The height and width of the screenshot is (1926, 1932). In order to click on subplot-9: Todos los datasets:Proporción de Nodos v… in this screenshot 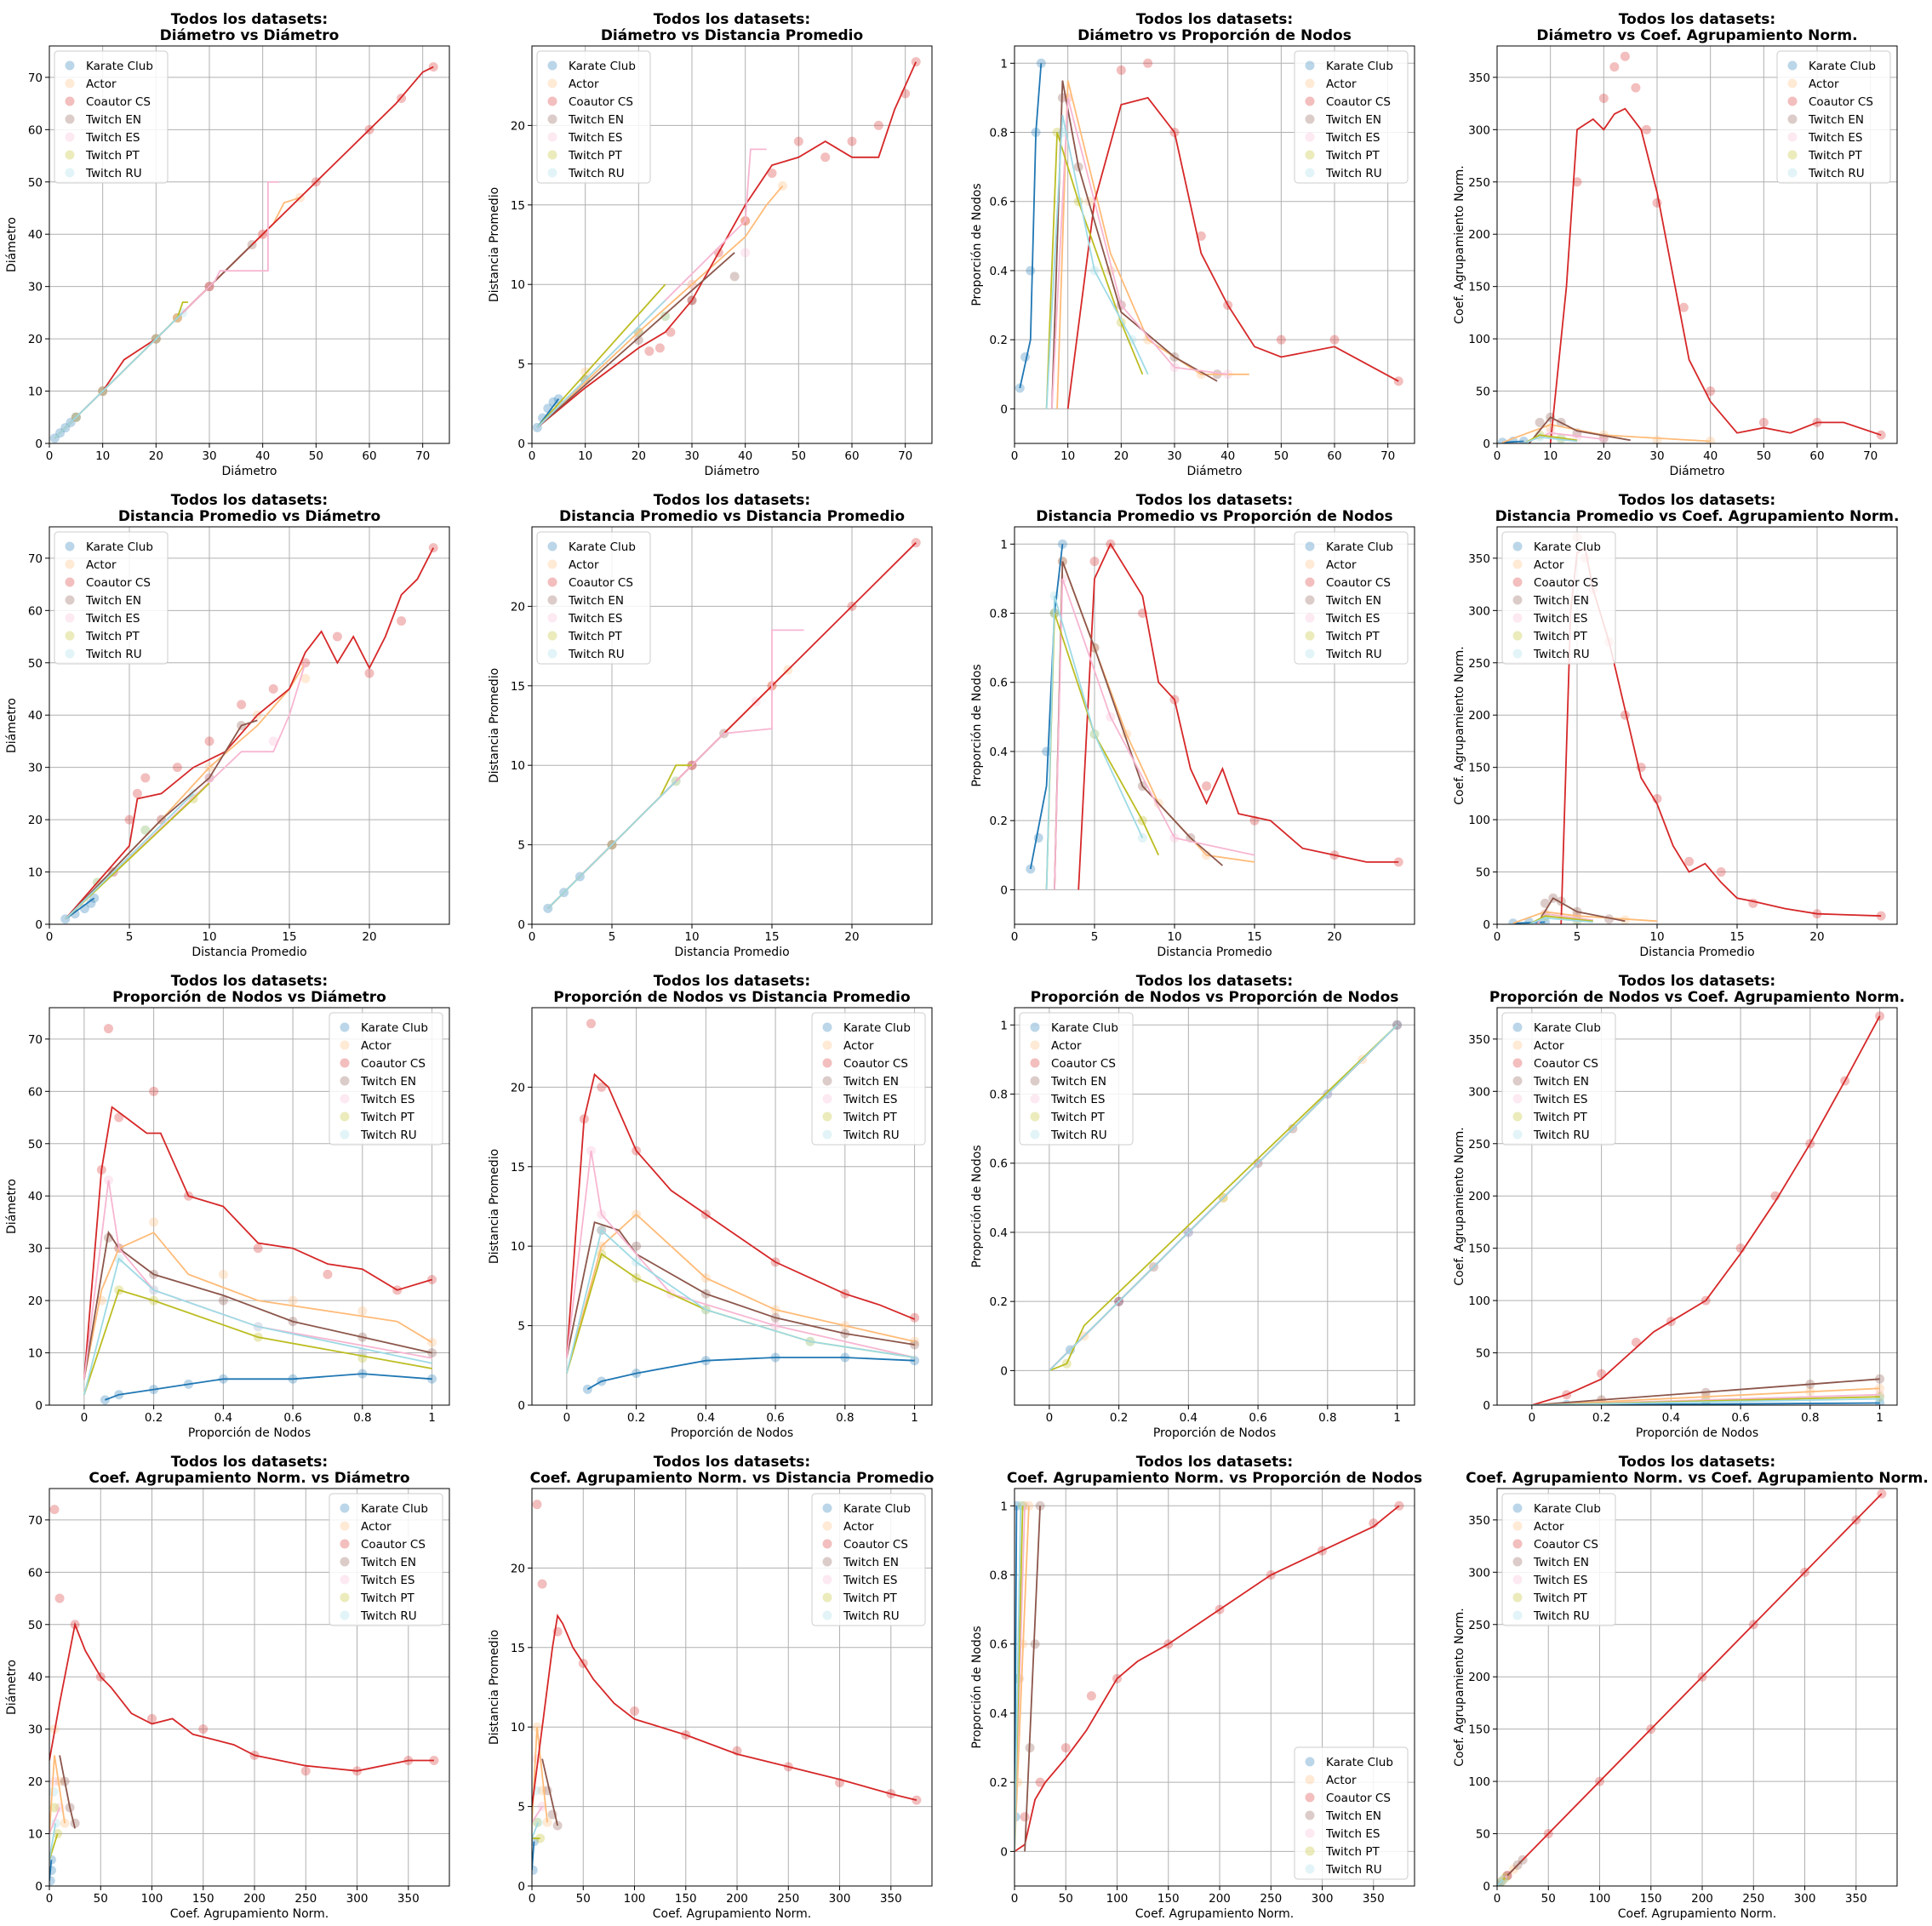, I will do `click(228, 1206)`.